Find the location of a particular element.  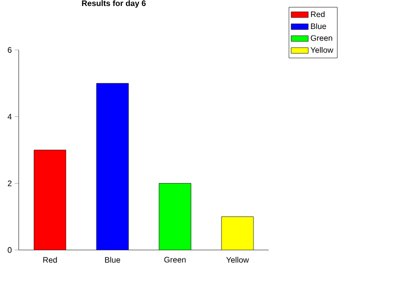

legend-label: Green is located at coordinates (321, 38).